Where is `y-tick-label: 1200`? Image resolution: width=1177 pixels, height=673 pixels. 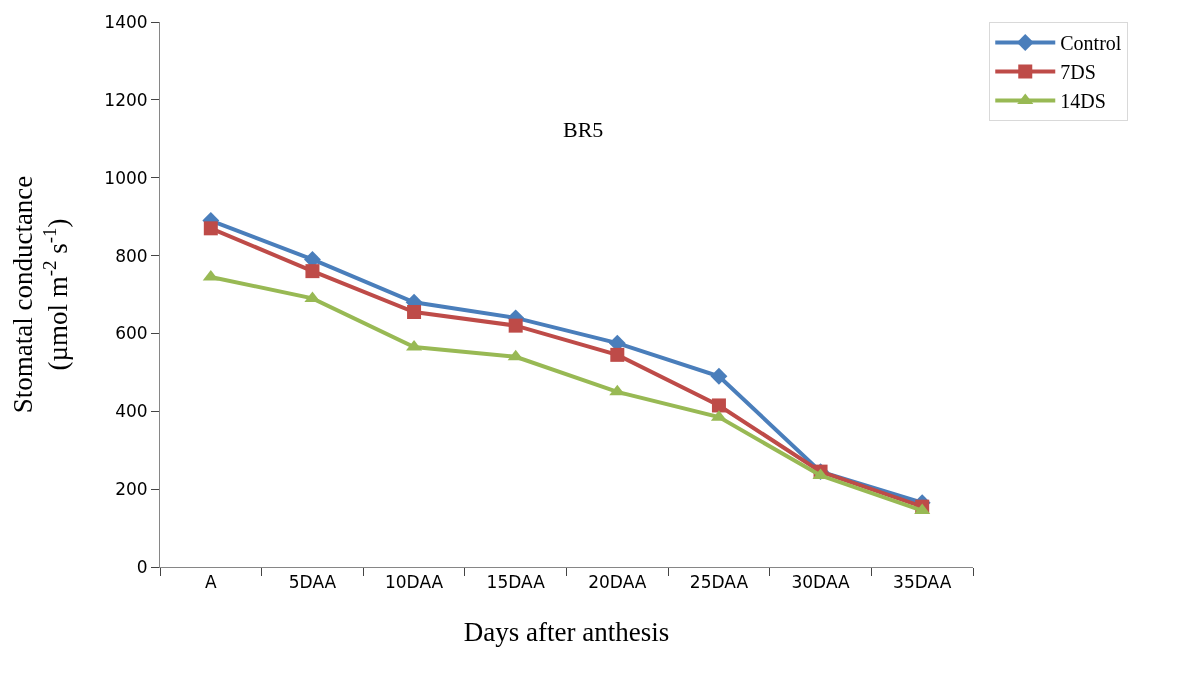 y-tick-label: 1200 is located at coordinates (126, 99).